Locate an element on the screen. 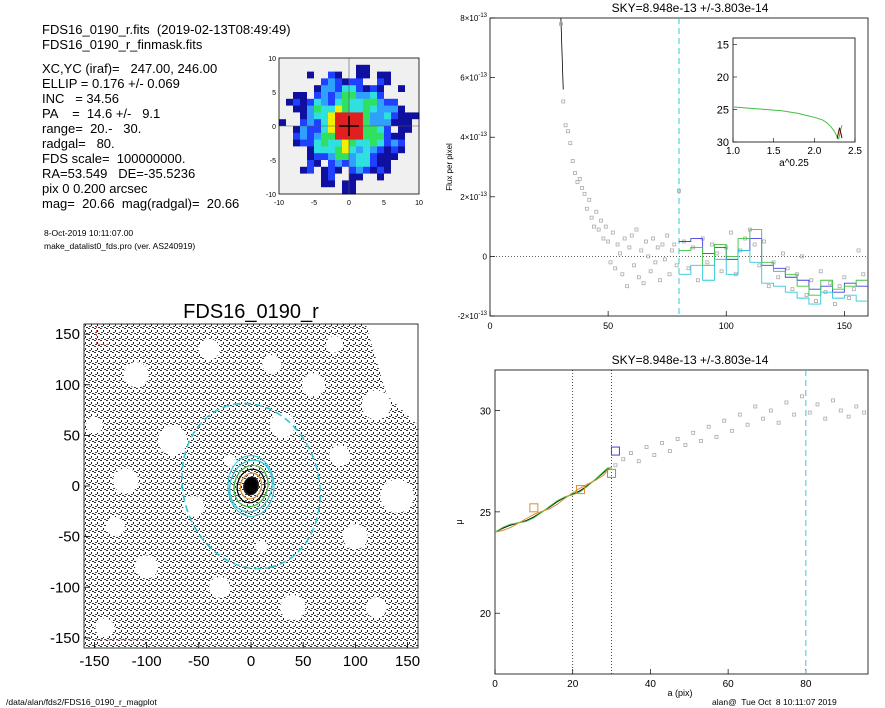 The image size is (885, 708). param-line: XC,YC (iraf)= 247.00, 246.00 is located at coordinates (130, 68).